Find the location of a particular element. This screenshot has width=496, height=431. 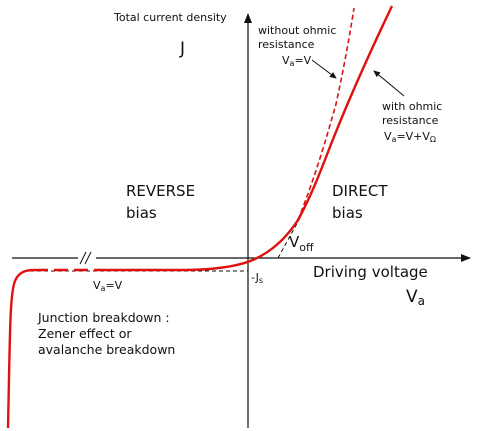

ohmic-label: with ohmic is located at coordinates (412, 106).